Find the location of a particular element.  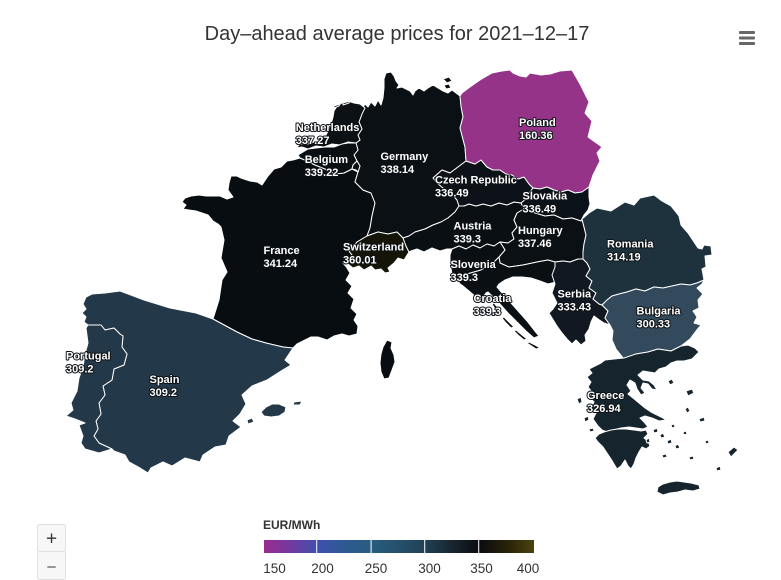

svg-text: Slovenia is located at coordinates (474, 265).